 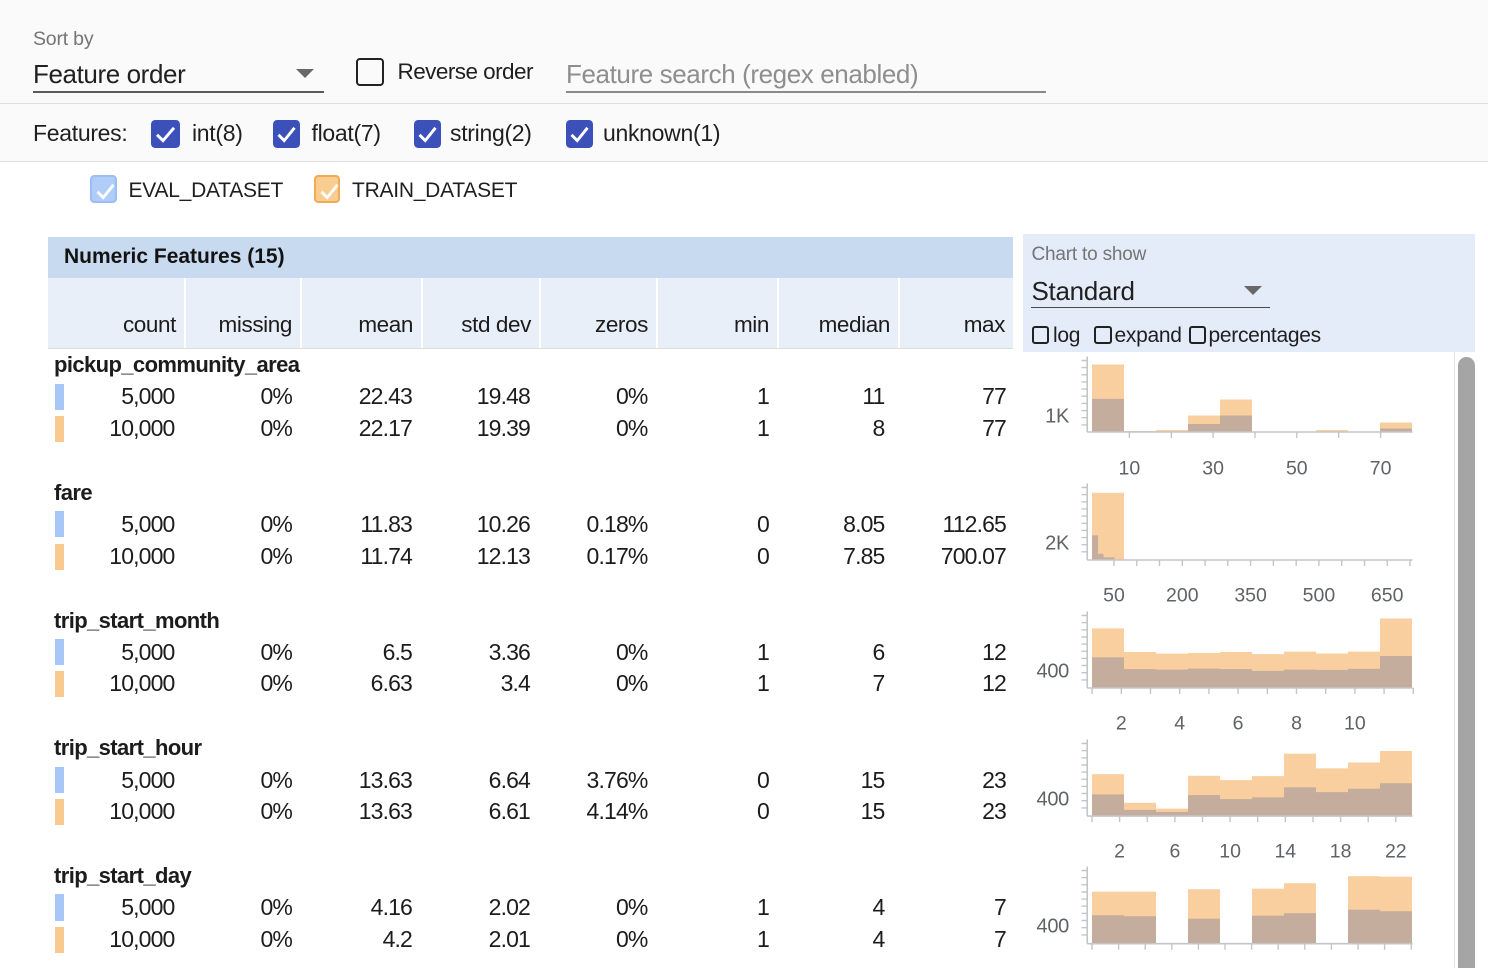 I want to click on svg-text: 350, so click(x=1250, y=595).